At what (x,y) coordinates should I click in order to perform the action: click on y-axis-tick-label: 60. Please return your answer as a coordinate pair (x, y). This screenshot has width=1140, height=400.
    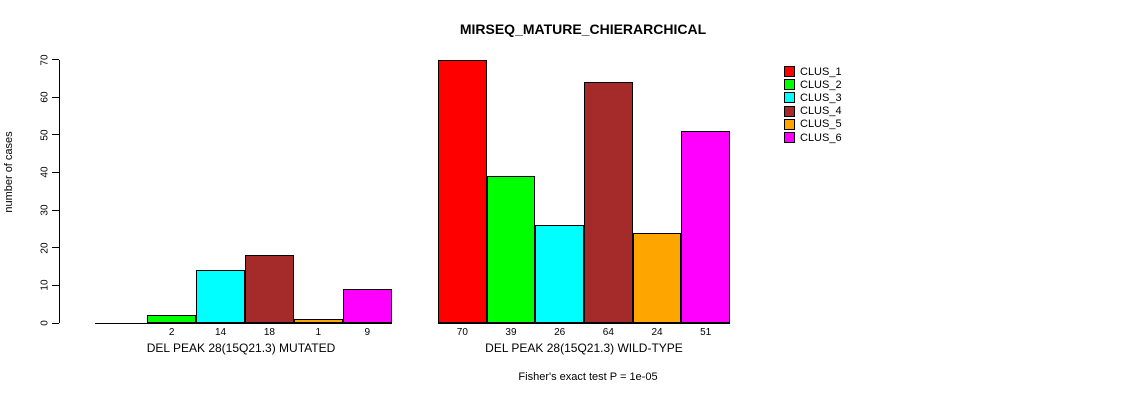
    Looking at the image, I should click on (45, 97).